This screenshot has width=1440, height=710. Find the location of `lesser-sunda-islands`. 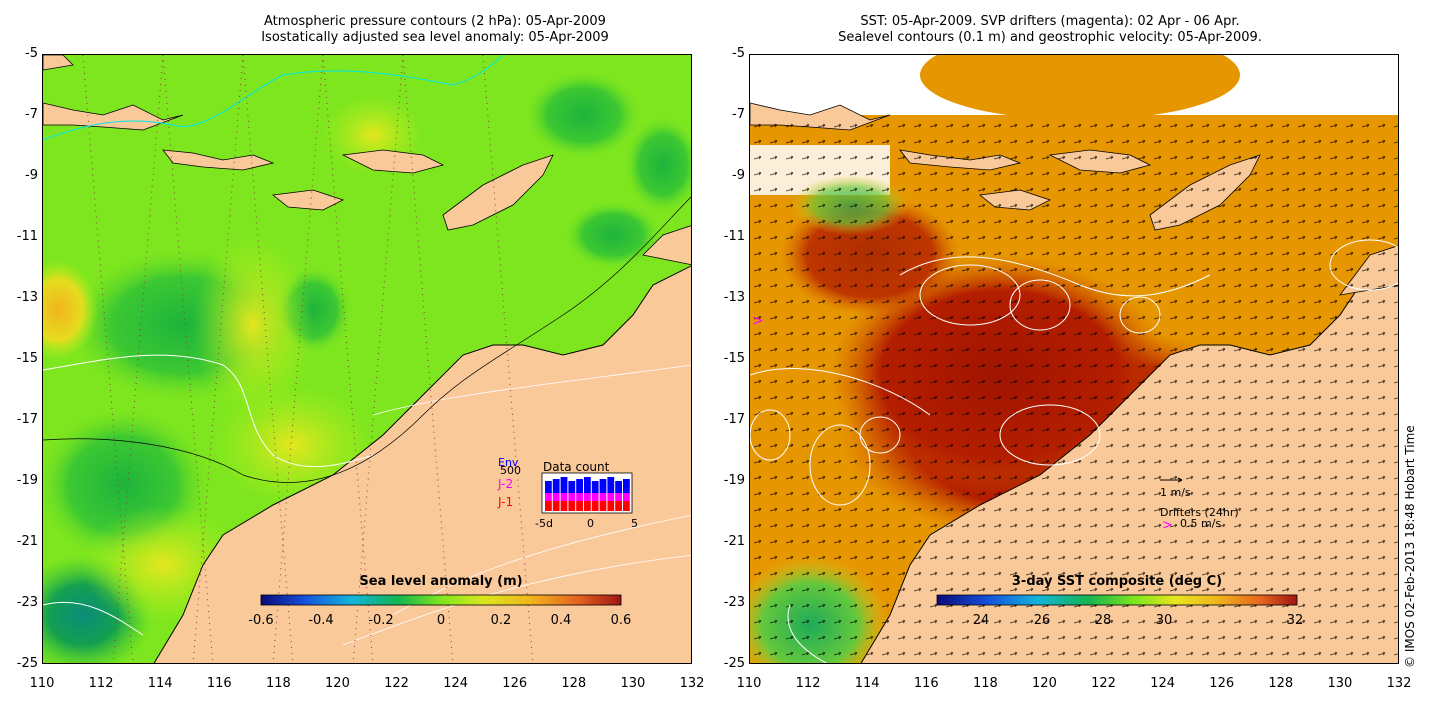

lesser-sunda-islands is located at coordinates (218, 160).